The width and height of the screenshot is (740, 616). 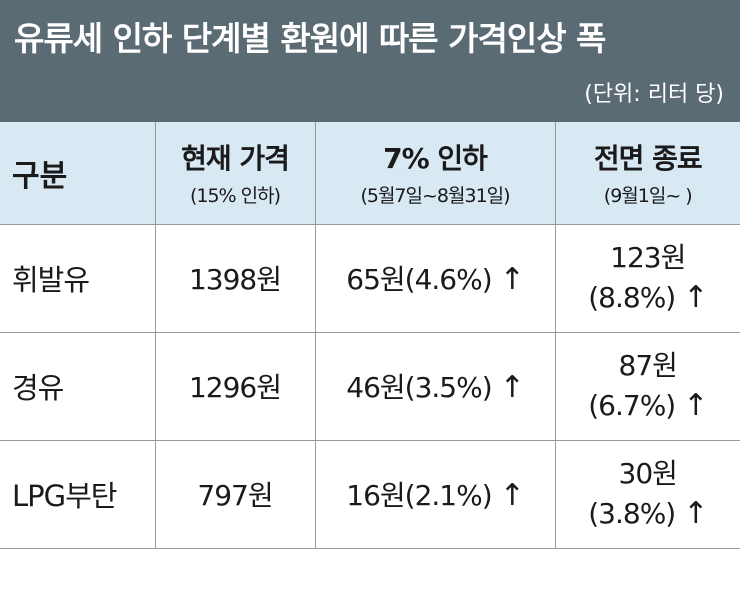 What do you see at coordinates (78, 386) in the screenshot?
I see `row-label: 경유` at bounding box center [78, 386].